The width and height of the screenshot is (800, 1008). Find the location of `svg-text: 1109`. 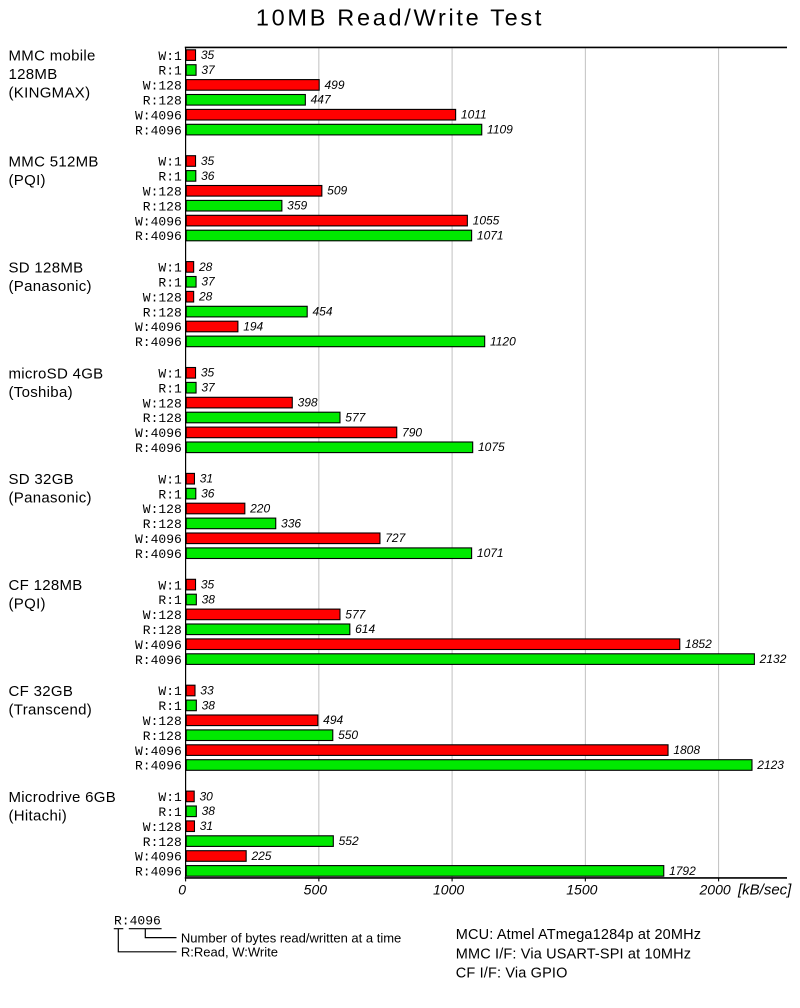

svg-text: 1109 is located at coordinates (500, 130).